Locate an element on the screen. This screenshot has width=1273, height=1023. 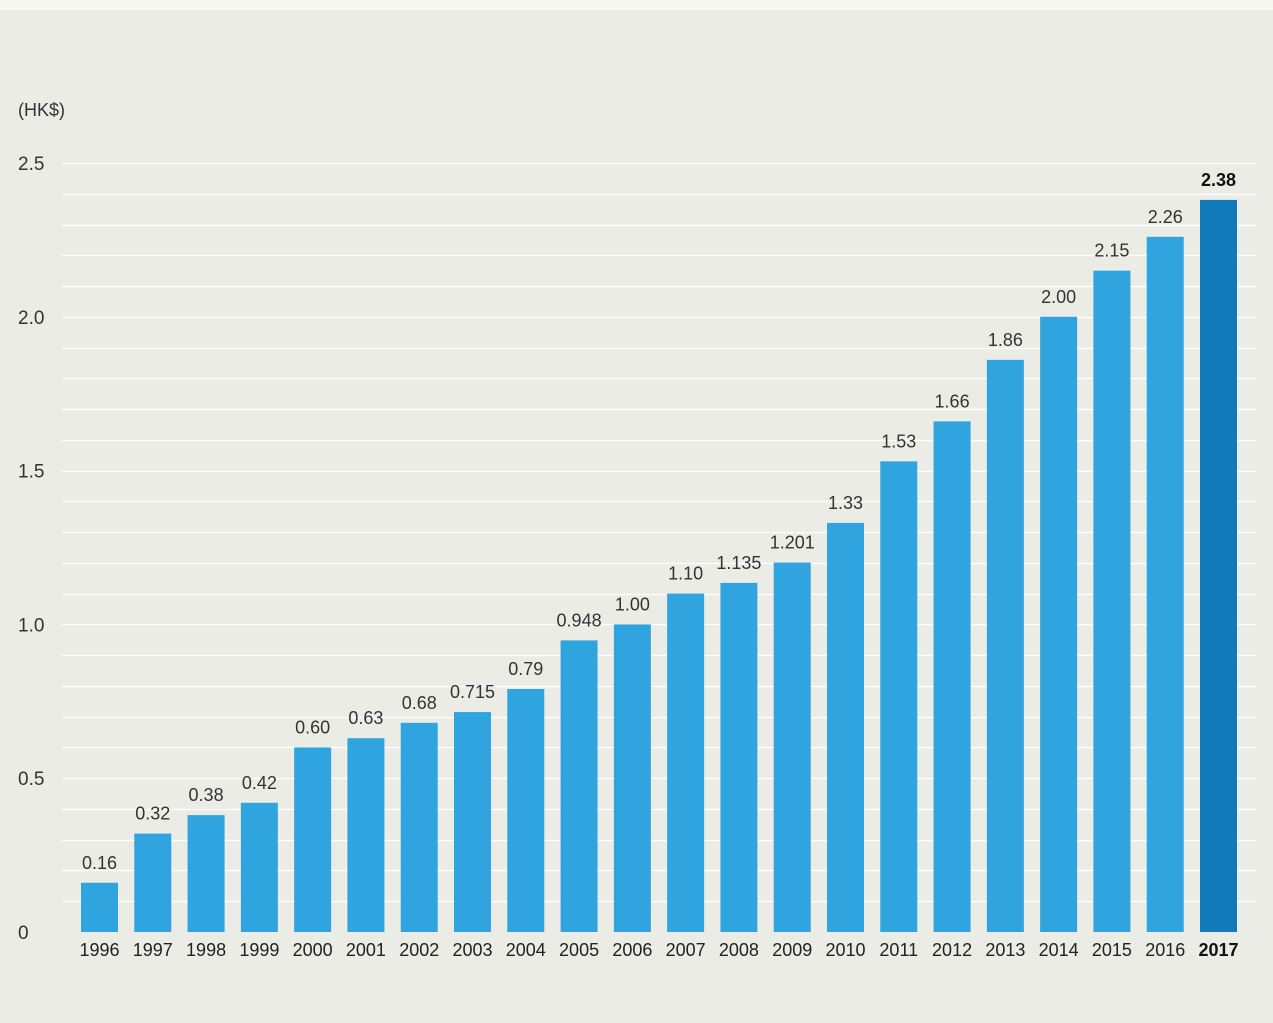
x-tick-label: 2004 is located at coordinates (526, 950).